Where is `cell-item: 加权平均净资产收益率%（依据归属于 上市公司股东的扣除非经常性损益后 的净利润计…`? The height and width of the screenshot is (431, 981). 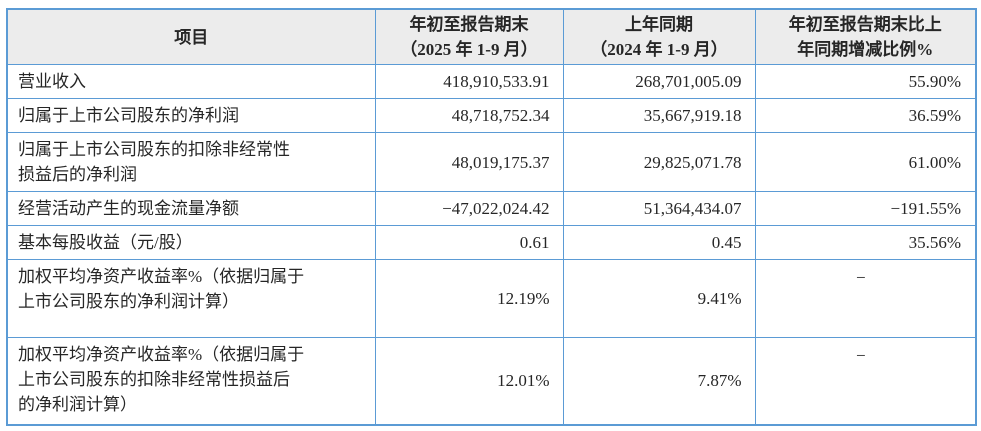 cell-item: 加权平均净资产收益率%（依据归属于 上市公司股东的扣除非经常性损益后 的净利润计… is located at coordinates (191, 381).